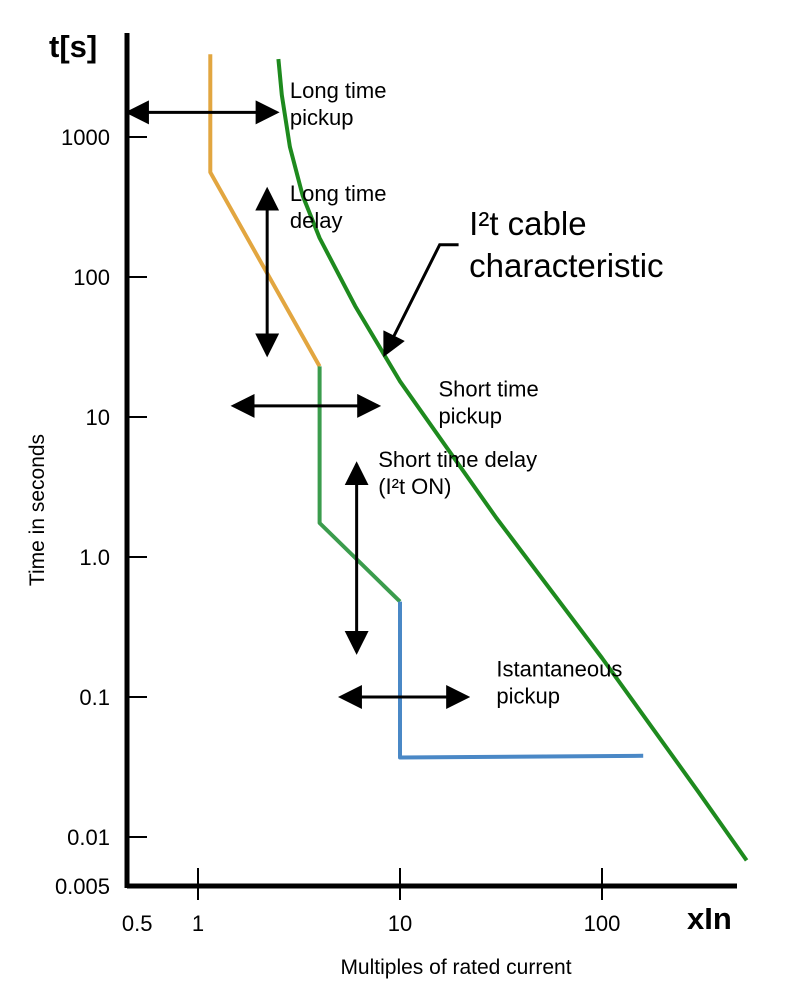  What do you see at coordinates (440, 551) in the screenshot?
I see `annotation-short-time-delay: Short time delay(I²t ON)` at bounding box center [440, 551].